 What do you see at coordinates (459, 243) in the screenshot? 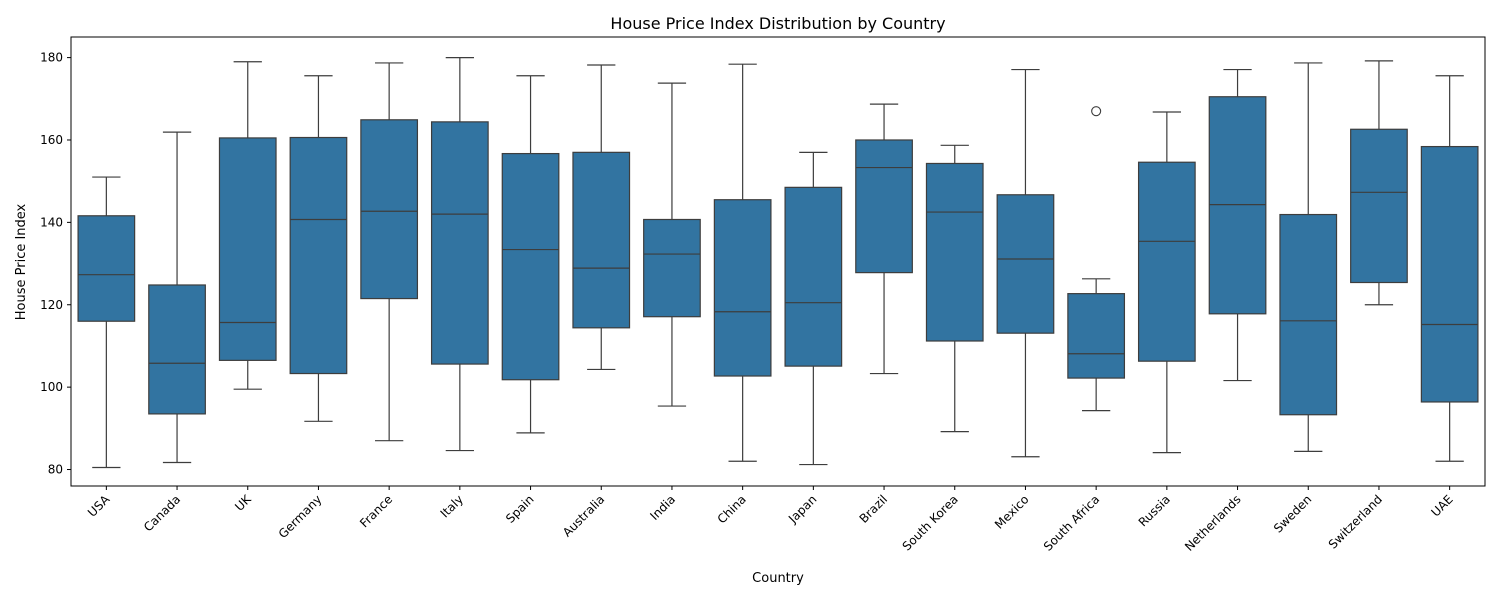
I see `box-italy` at bounding box center [459, 243].